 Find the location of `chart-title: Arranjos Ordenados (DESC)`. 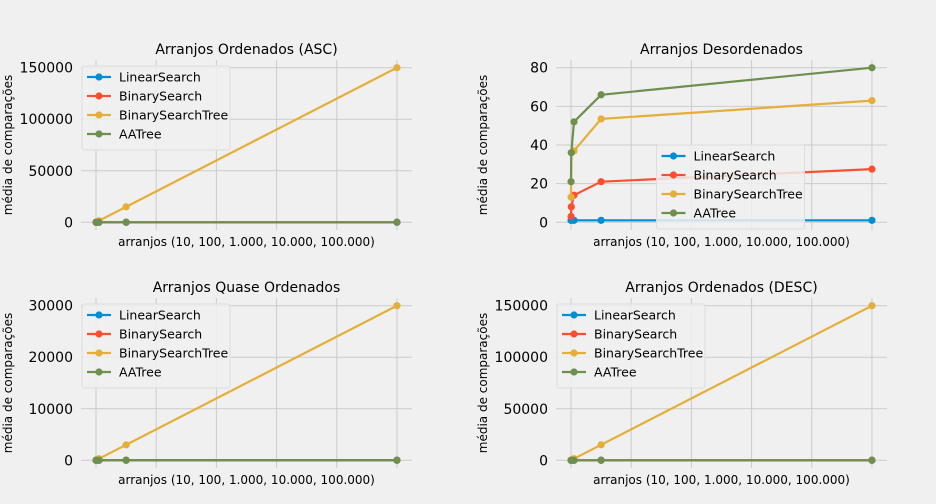

chart-title: Arranjos Ordenados (DESC) is located at coordinates (721, 288).